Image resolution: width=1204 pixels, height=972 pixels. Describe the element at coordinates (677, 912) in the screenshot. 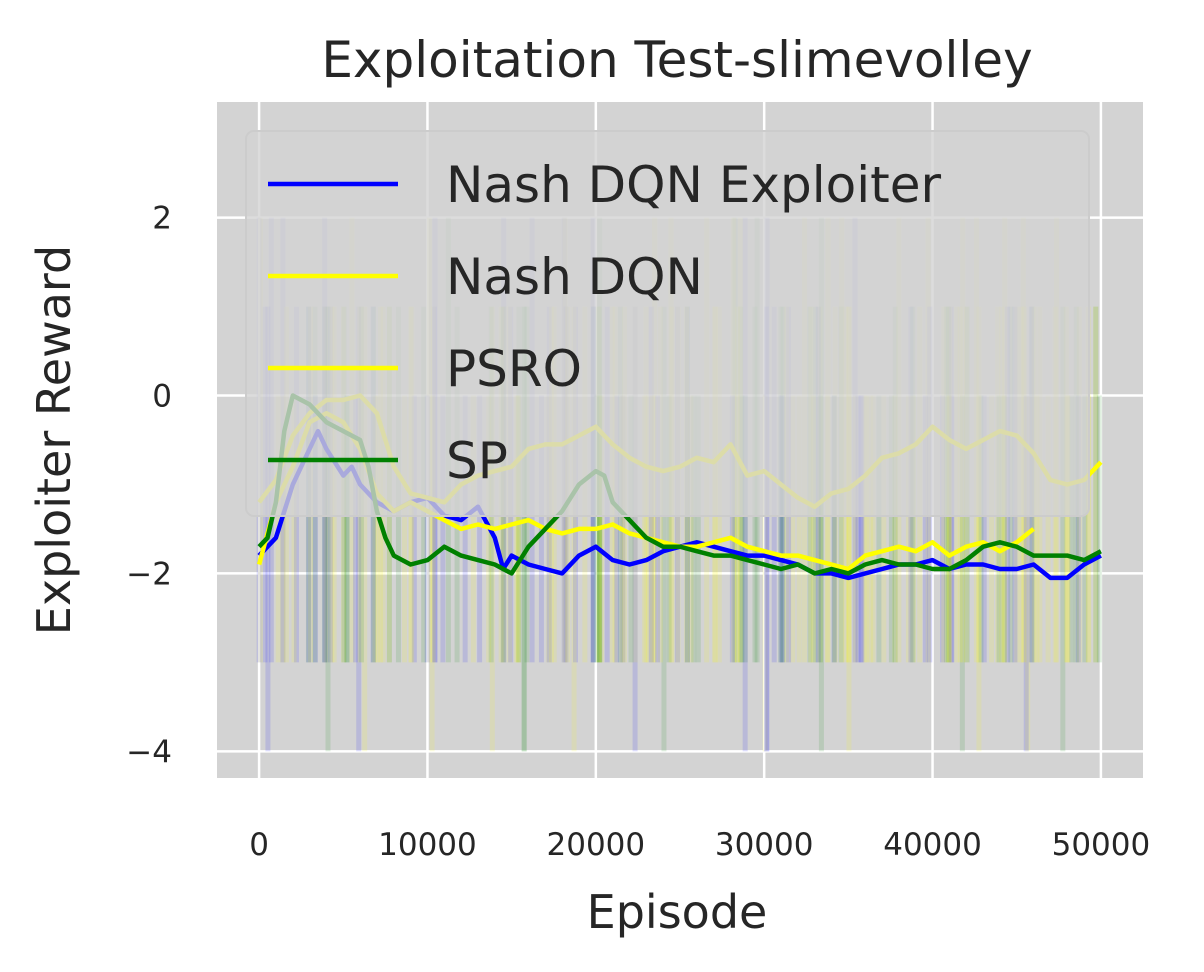

I see `x-axis-title: Episode` at that location.